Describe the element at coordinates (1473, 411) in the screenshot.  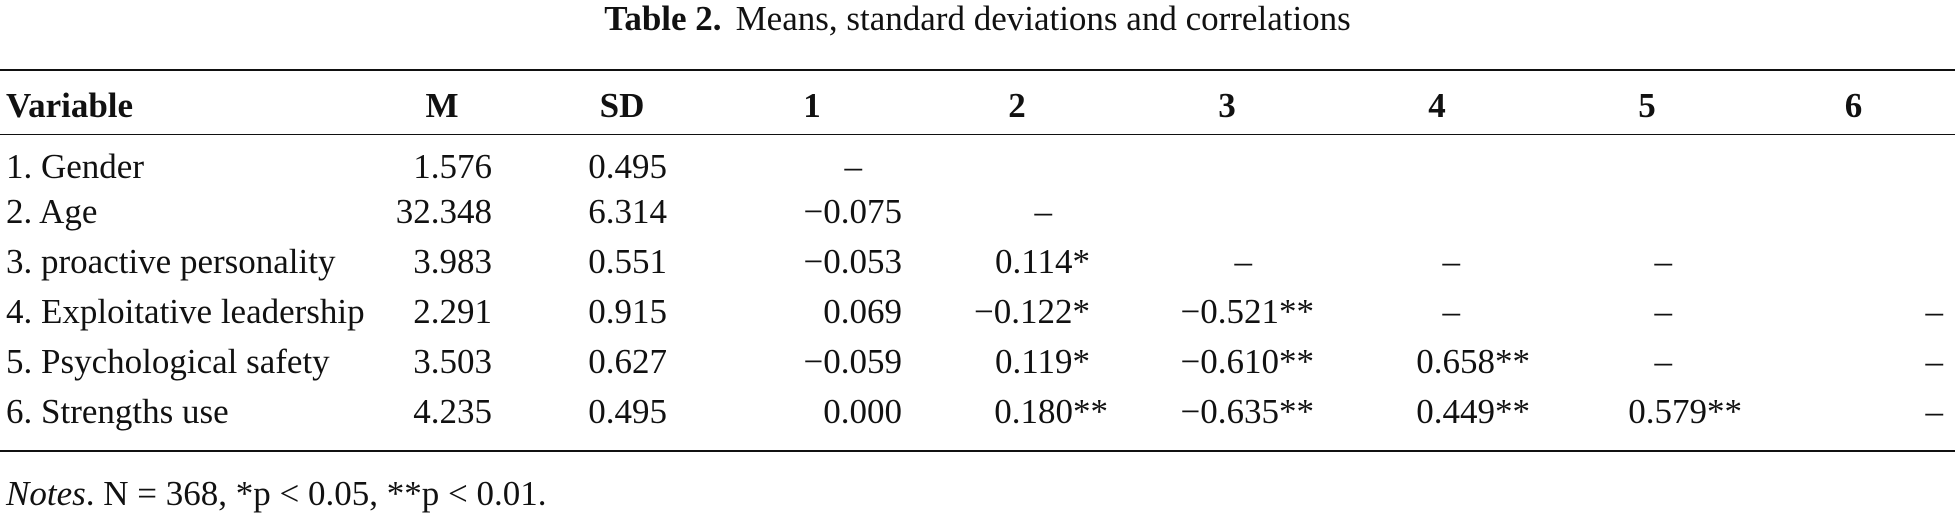
I see `cell-corr-4: 0.449**` at that location.